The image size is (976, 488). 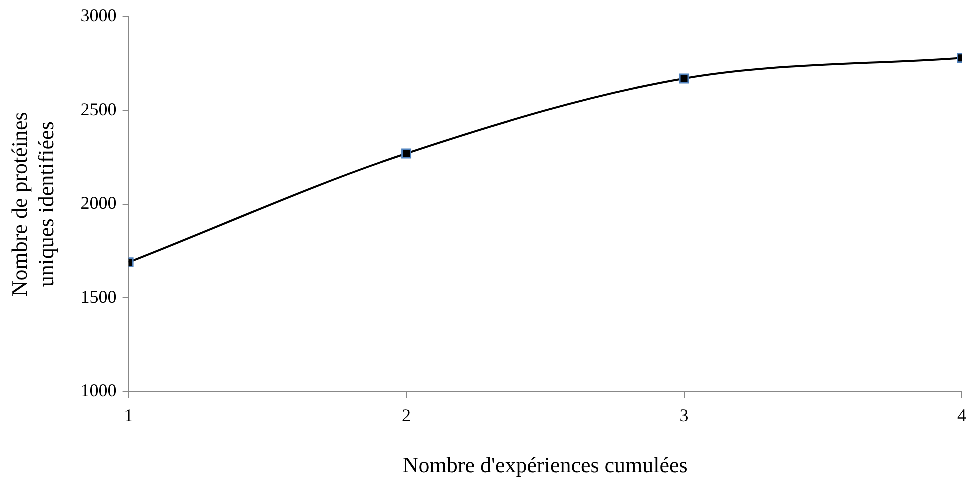 What do you see at coordinates (98, 109) in the screenshot?
I see `y-tick-label: 2500` at bounding box center [98, 109].